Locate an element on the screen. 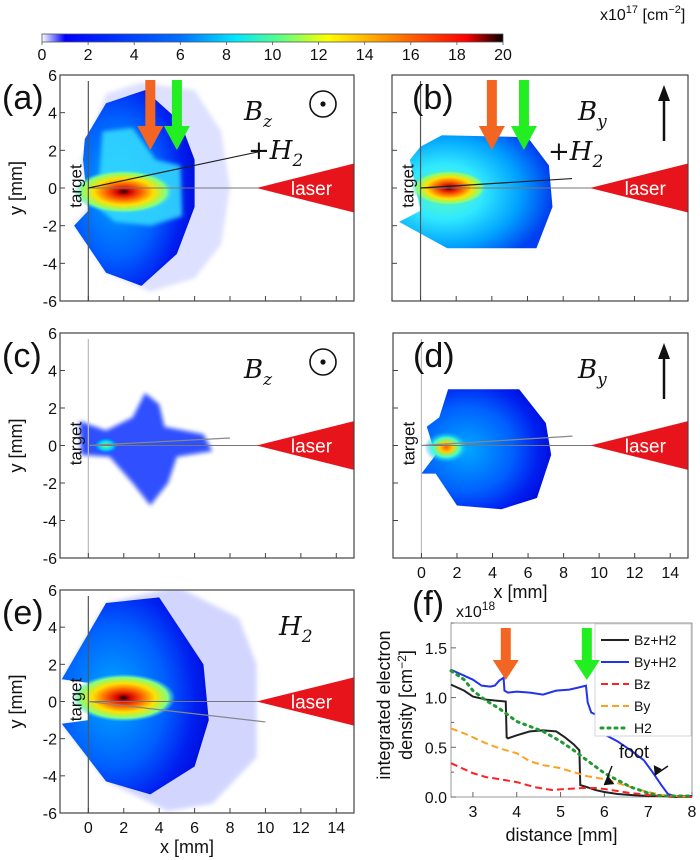  legend-label: By is located at coordinates (642, 706).